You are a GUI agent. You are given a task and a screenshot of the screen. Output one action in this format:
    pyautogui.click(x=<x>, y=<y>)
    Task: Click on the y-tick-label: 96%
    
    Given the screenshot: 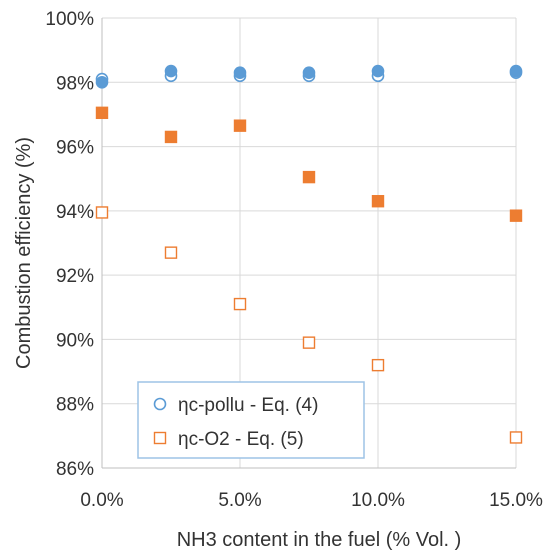 What is the action you would take?
    pyautogui.click(x=75, y=148)
    